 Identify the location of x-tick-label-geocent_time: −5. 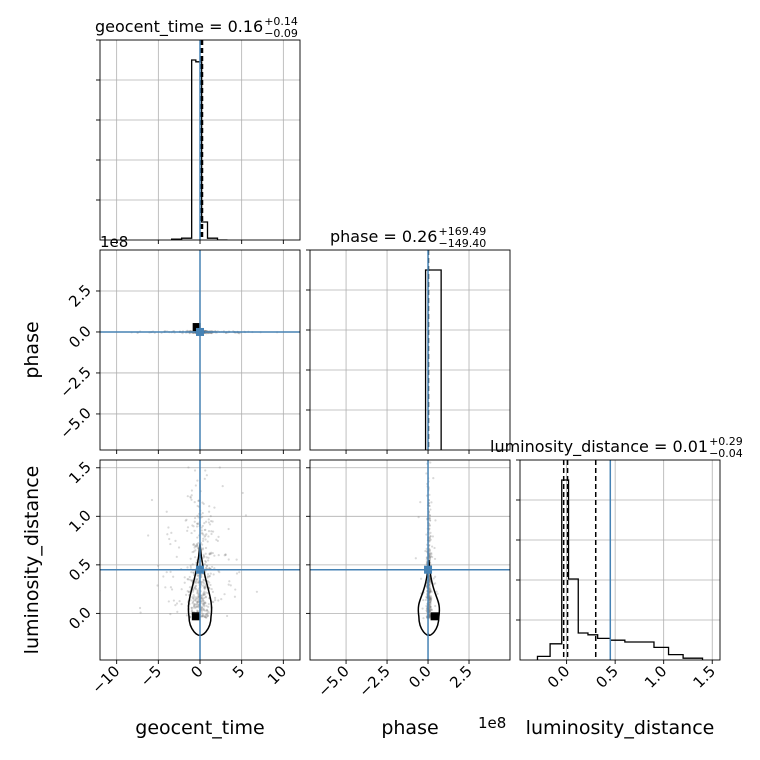
(151, 676).